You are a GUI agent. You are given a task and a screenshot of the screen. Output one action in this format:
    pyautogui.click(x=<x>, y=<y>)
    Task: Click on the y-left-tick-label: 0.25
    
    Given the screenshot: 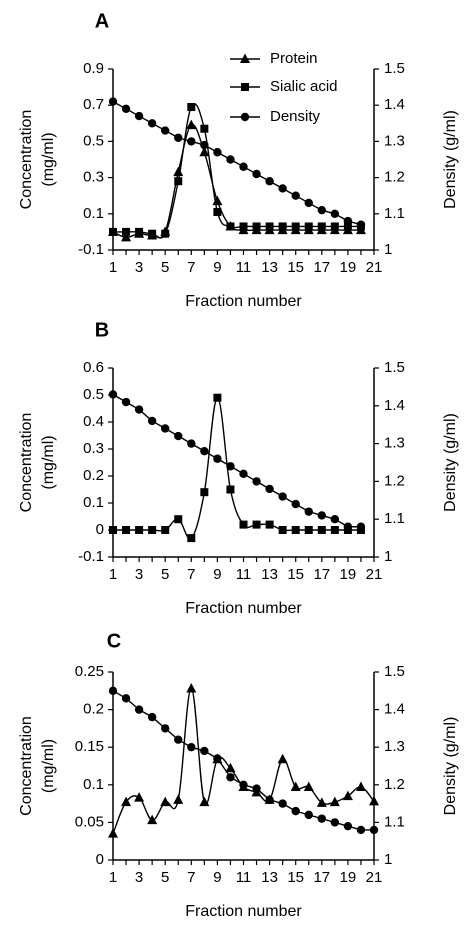 What is the action you would take?
    pyautogui.click(x=89, y=671)
    